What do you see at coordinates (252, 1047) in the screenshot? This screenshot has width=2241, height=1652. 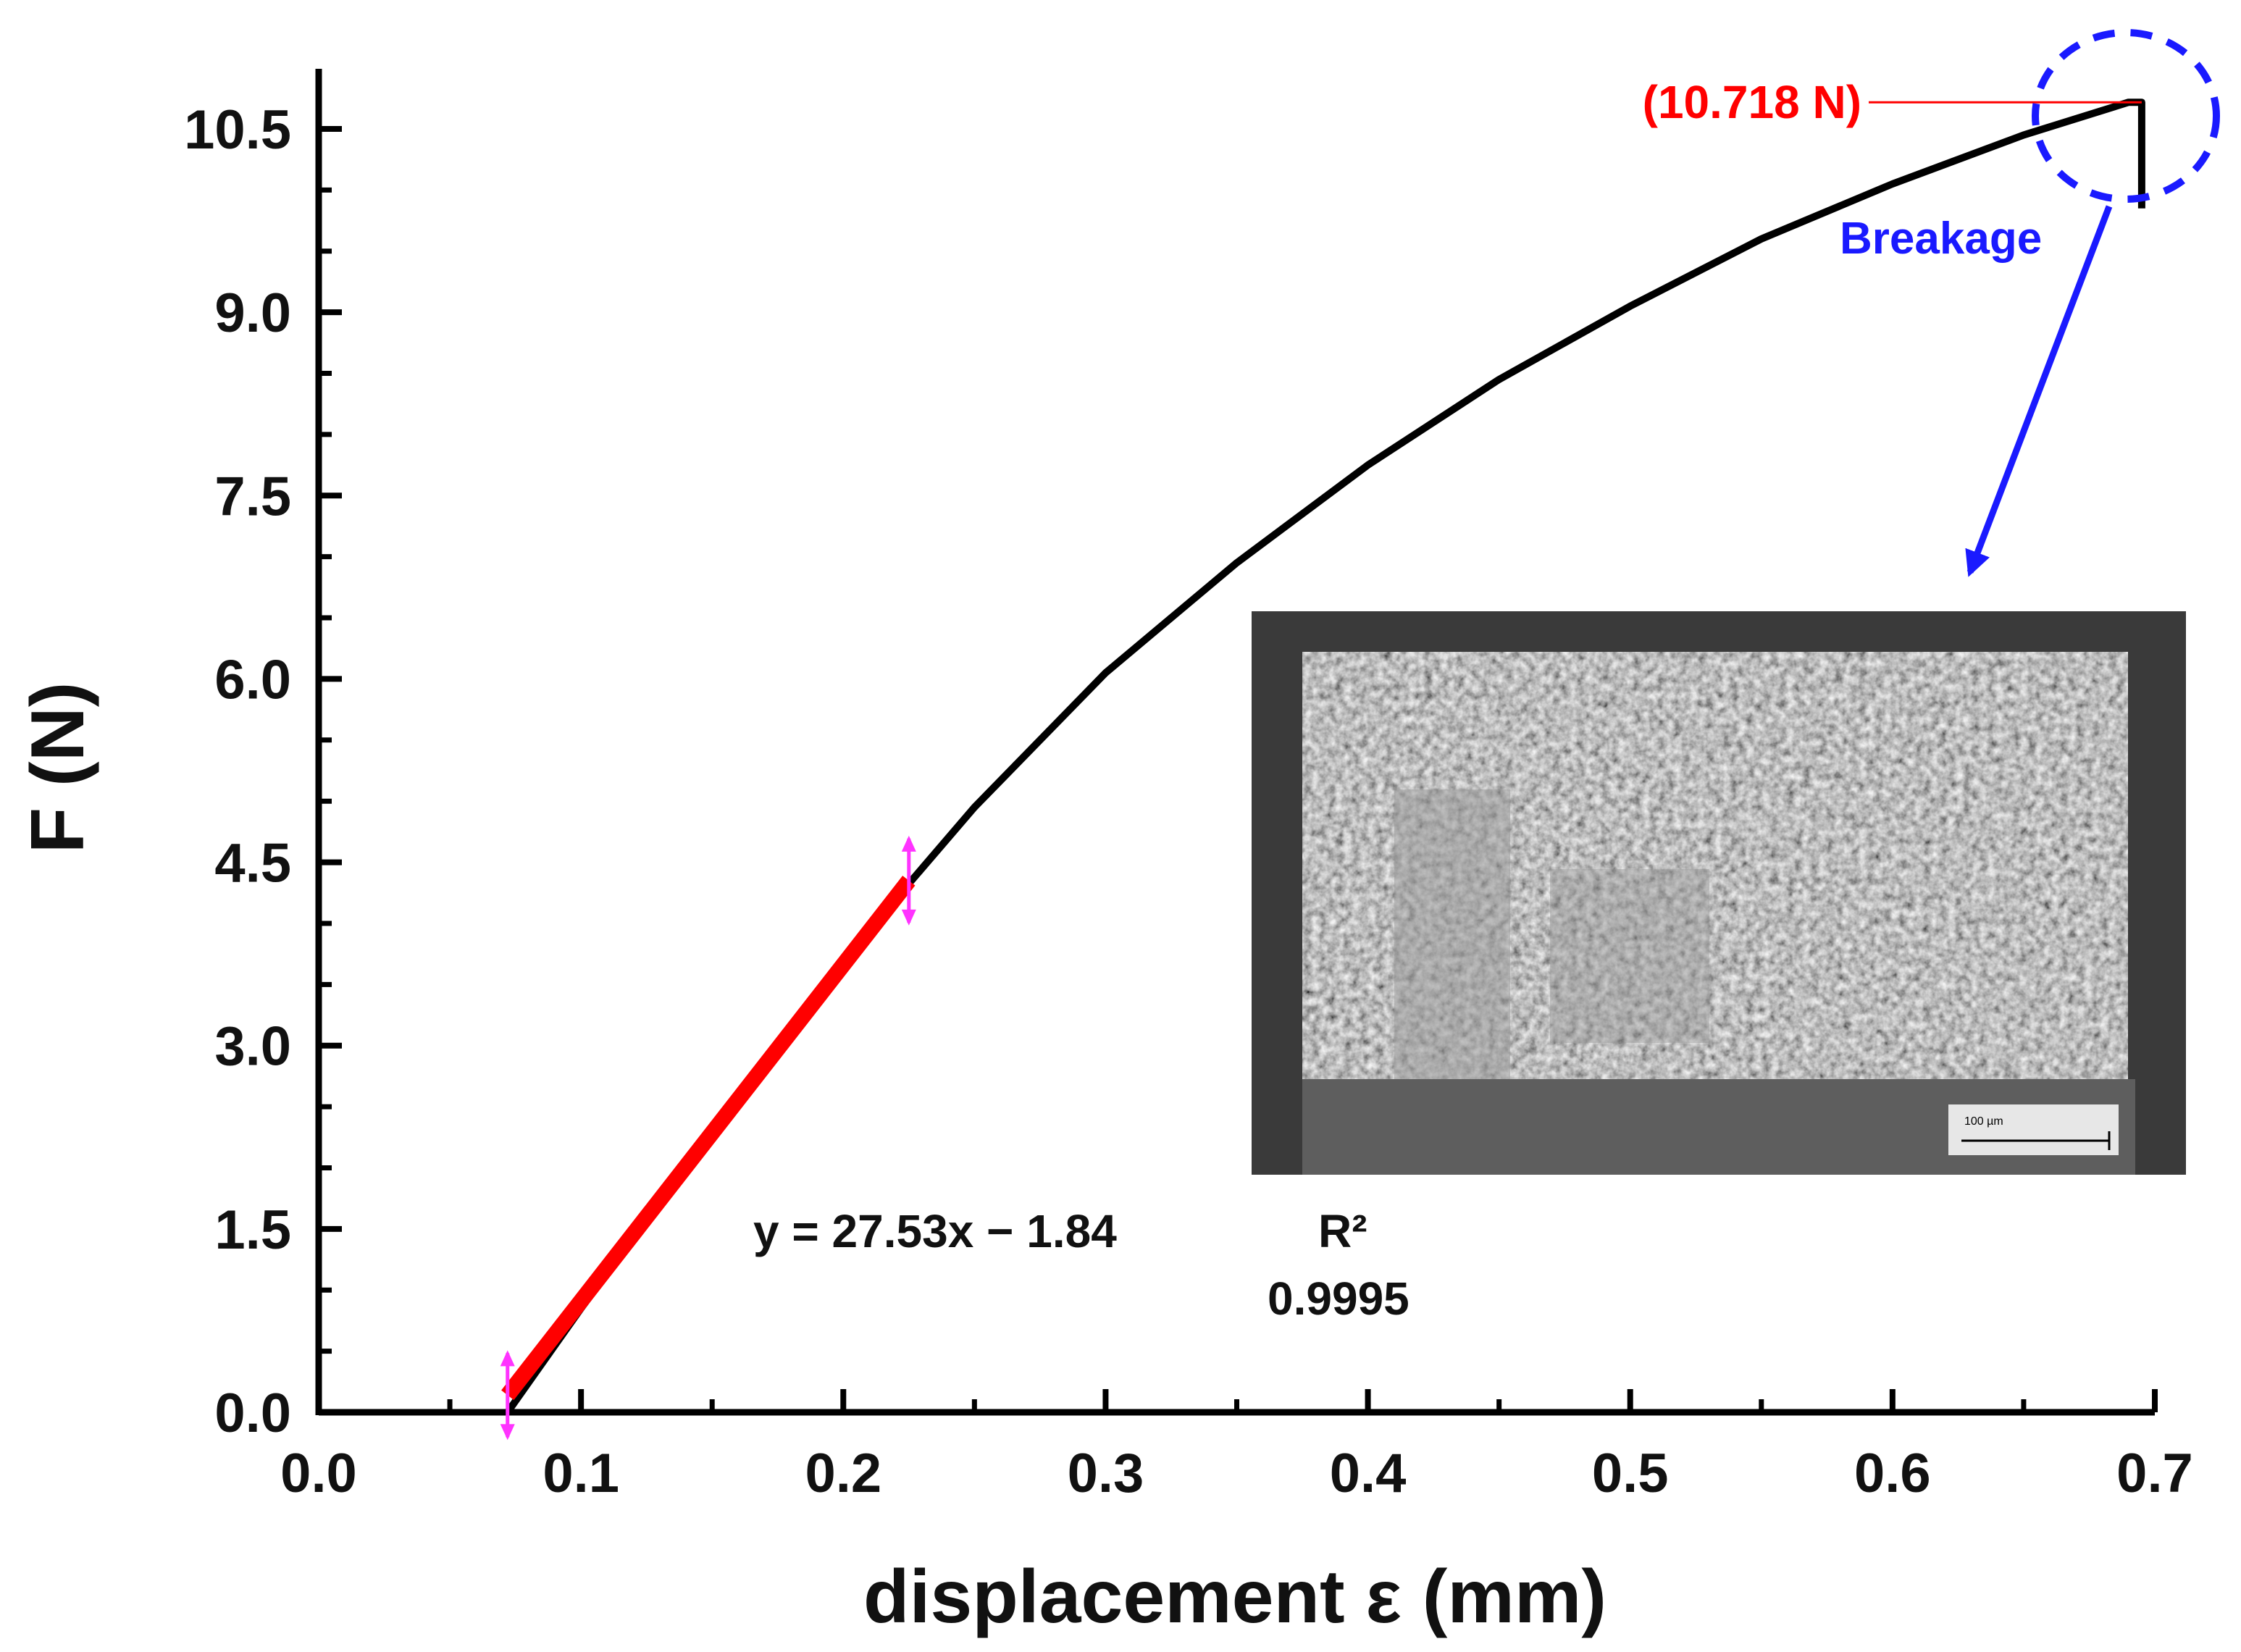 I see `y-tick-label: 3.0` at bounding box center [252, 1047].